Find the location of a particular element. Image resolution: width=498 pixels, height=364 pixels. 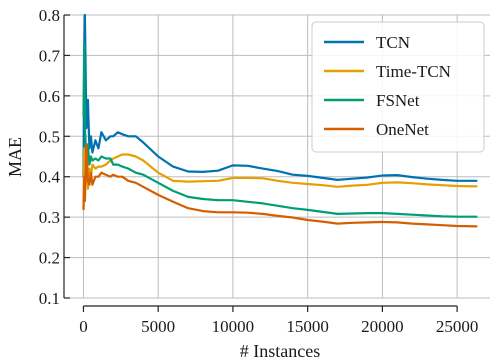

y-tick-label: 0.7 is located at coordinates (50, 55).